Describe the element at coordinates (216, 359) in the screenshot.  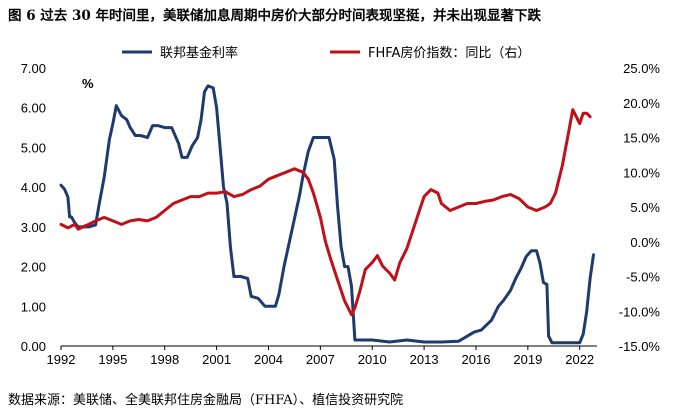
I see `x-tick-label: 2001` at that location.